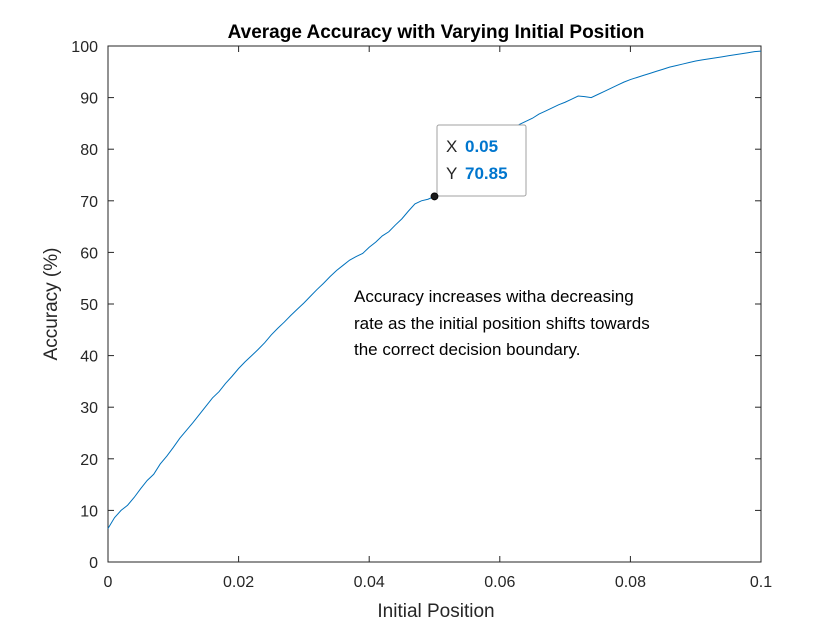 Image resolution: width=840 pixels, height=630 pixels. What do you see at coordinates (89, 150) in the screenshot?
I see `y-tick-label: 80` at bounding box center [89, 150].